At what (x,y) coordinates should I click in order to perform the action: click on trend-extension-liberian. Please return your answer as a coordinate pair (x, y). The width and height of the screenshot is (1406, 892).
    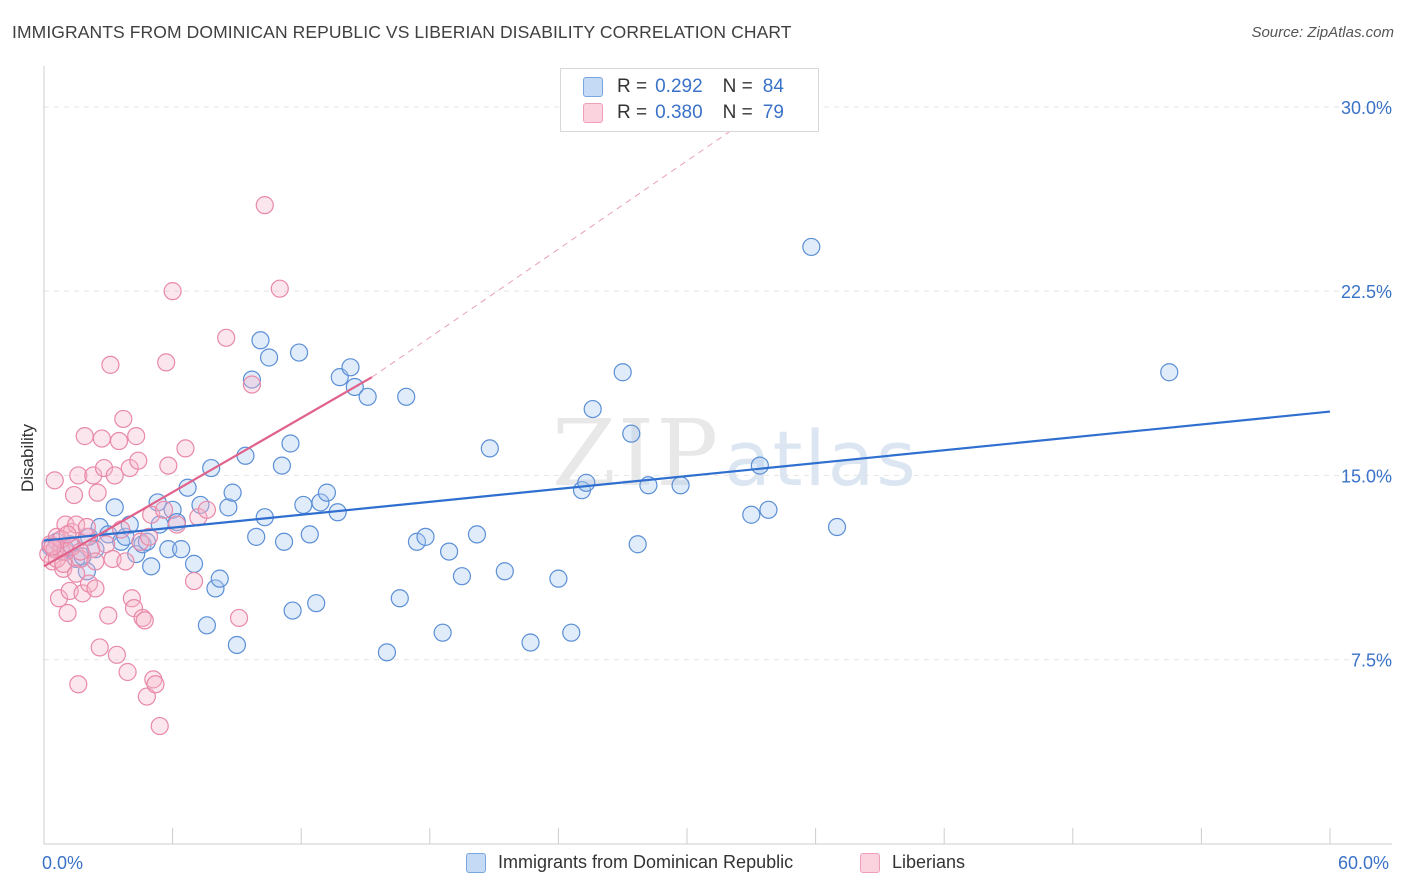
    Looking at the image, I should click on (567, 243).